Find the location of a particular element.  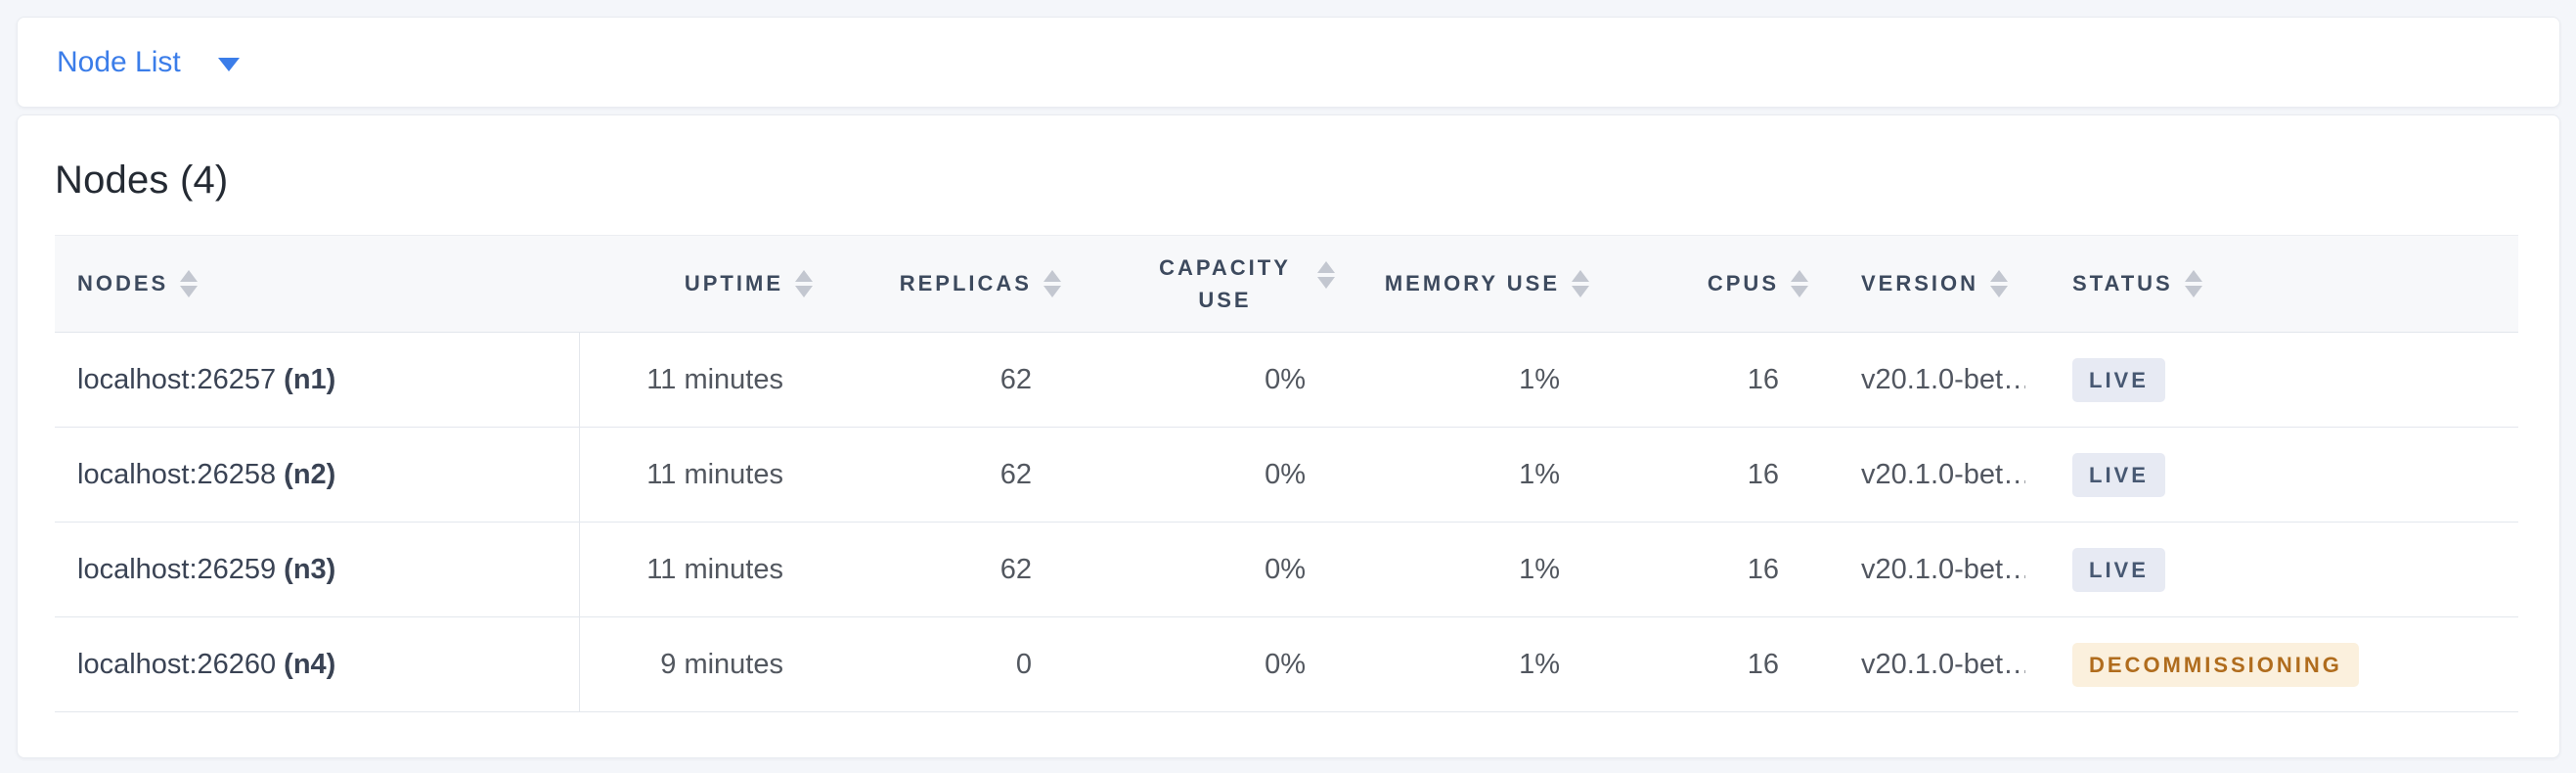

status-cell: DECOMMISSIONING is located at coordinates (2271, 664).